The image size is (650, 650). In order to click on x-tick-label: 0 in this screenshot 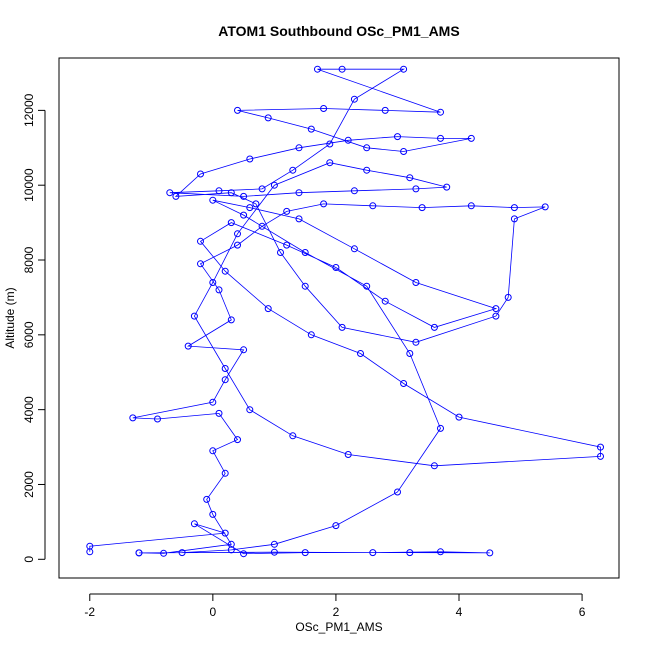, I will do `click(213, 612)`.